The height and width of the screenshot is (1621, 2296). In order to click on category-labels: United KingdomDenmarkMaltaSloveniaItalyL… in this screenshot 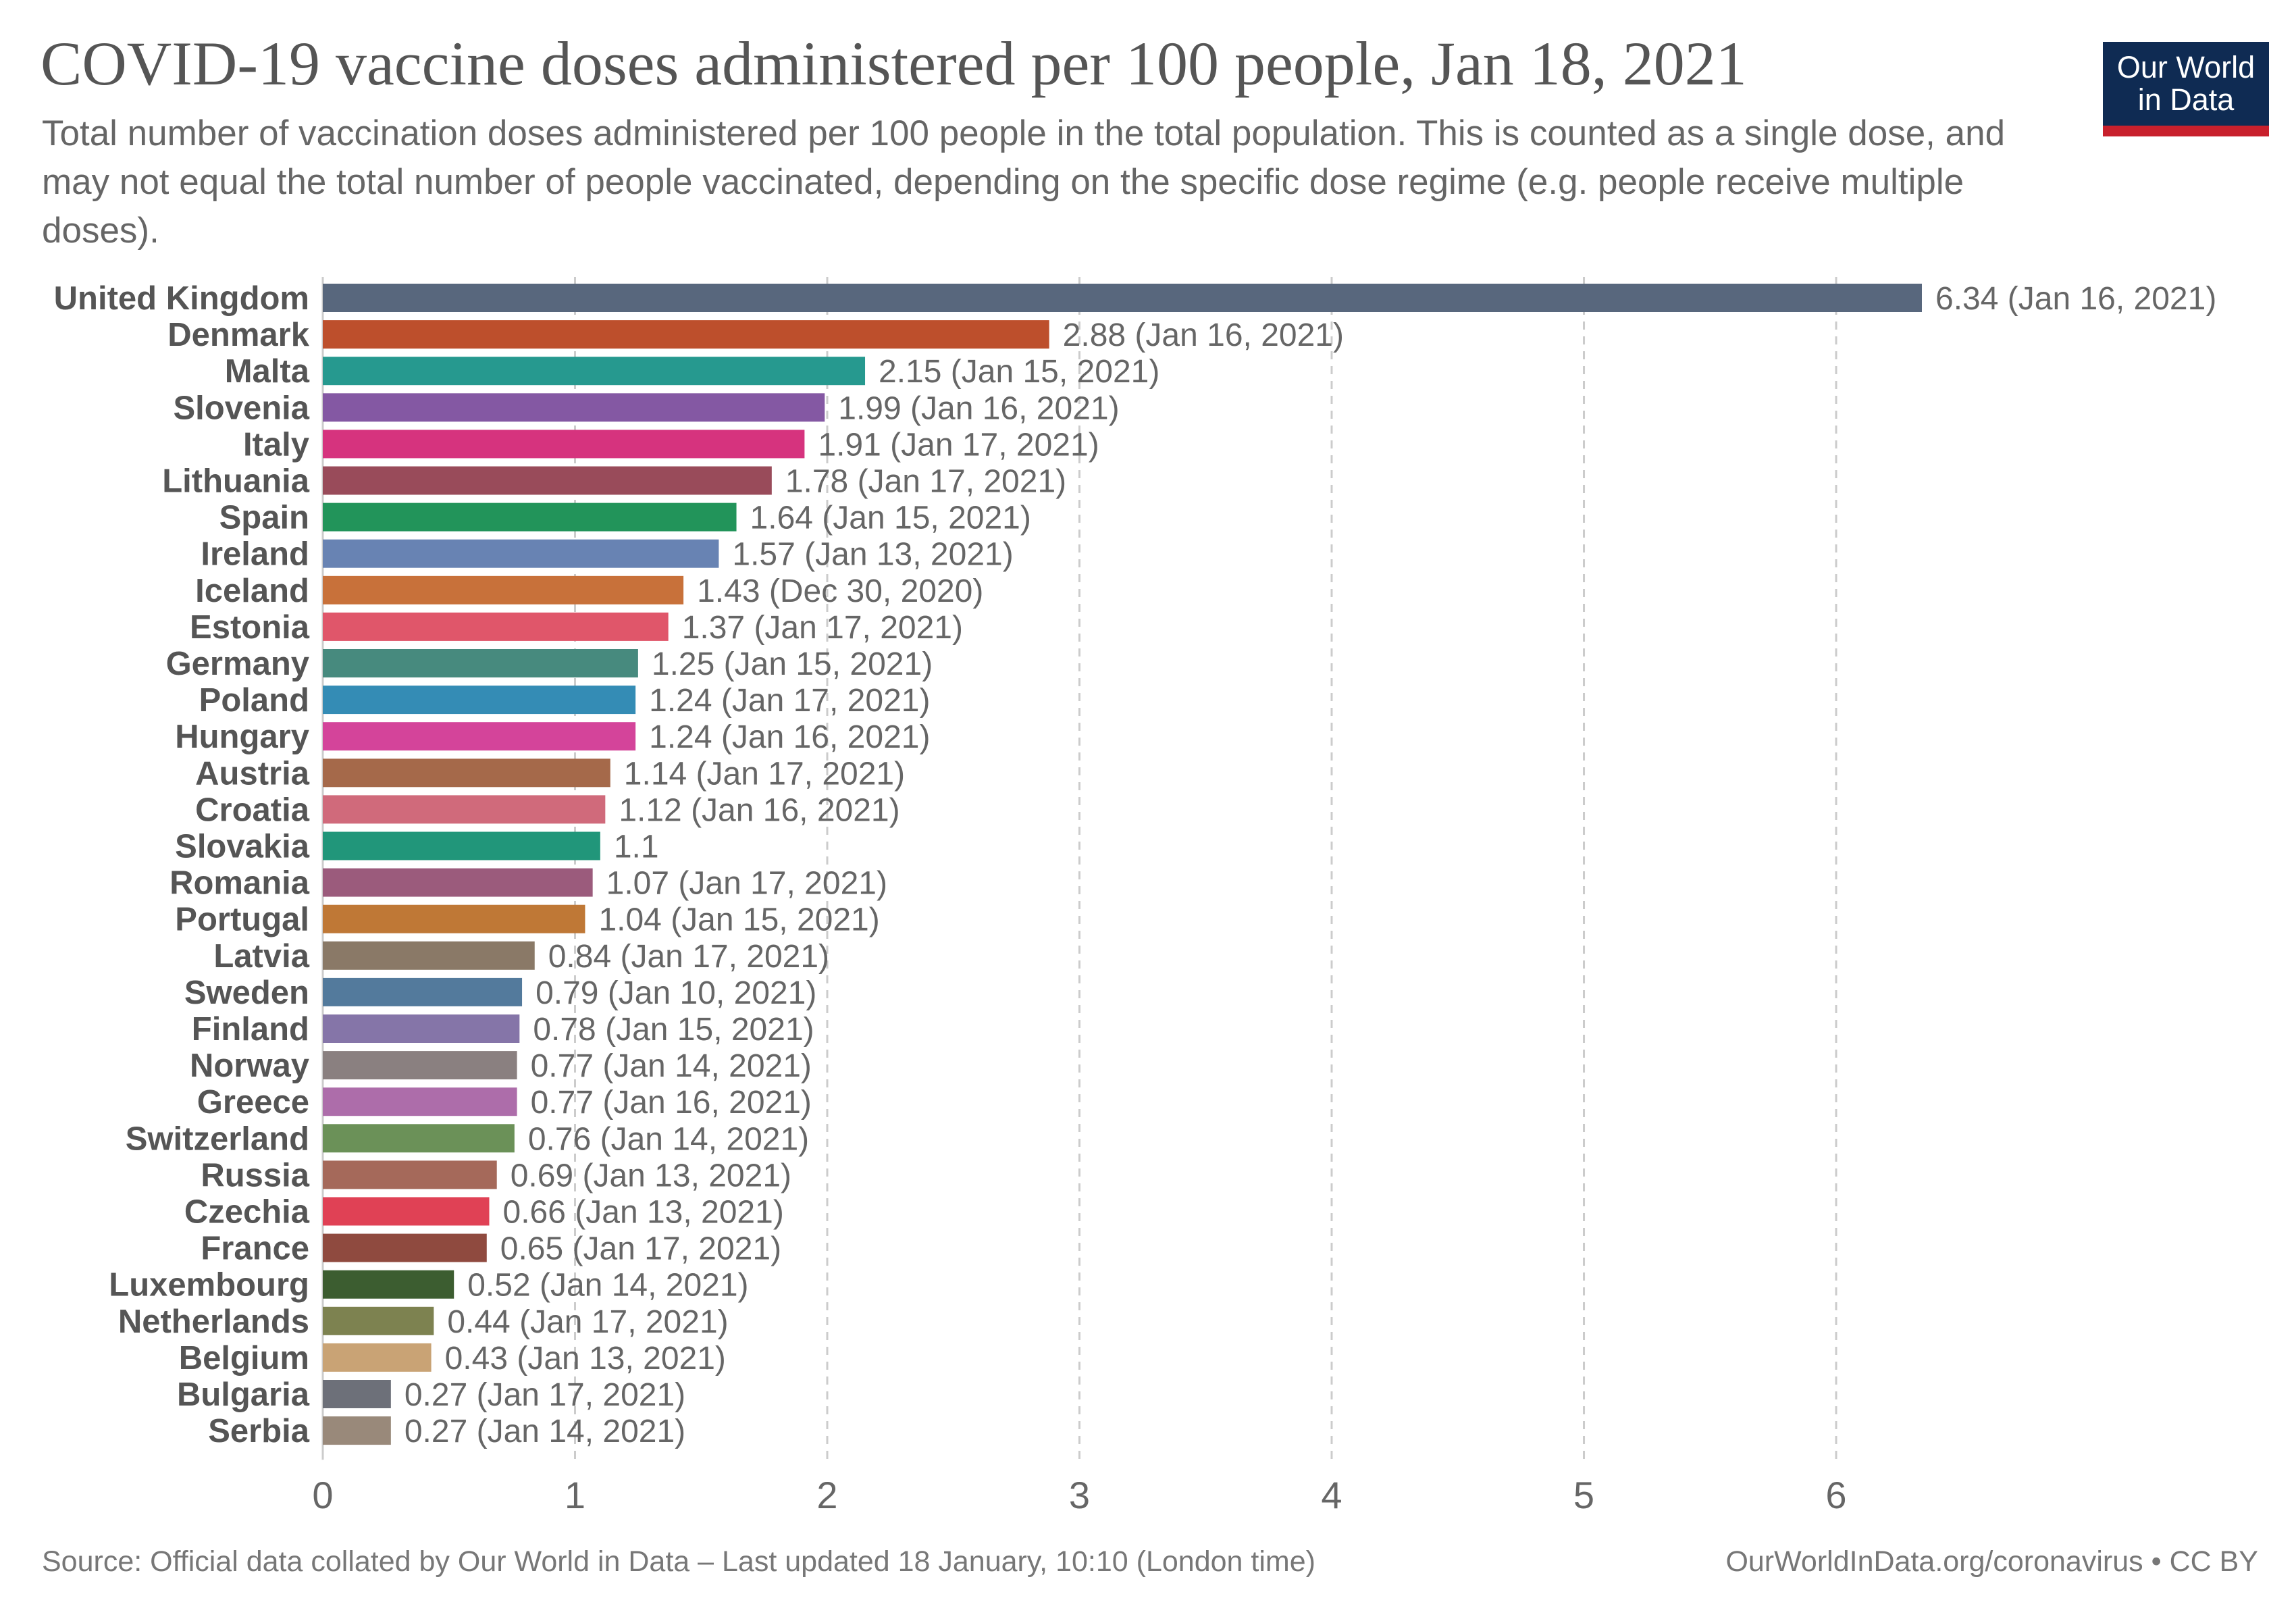, I will do `click(182, 864)`.